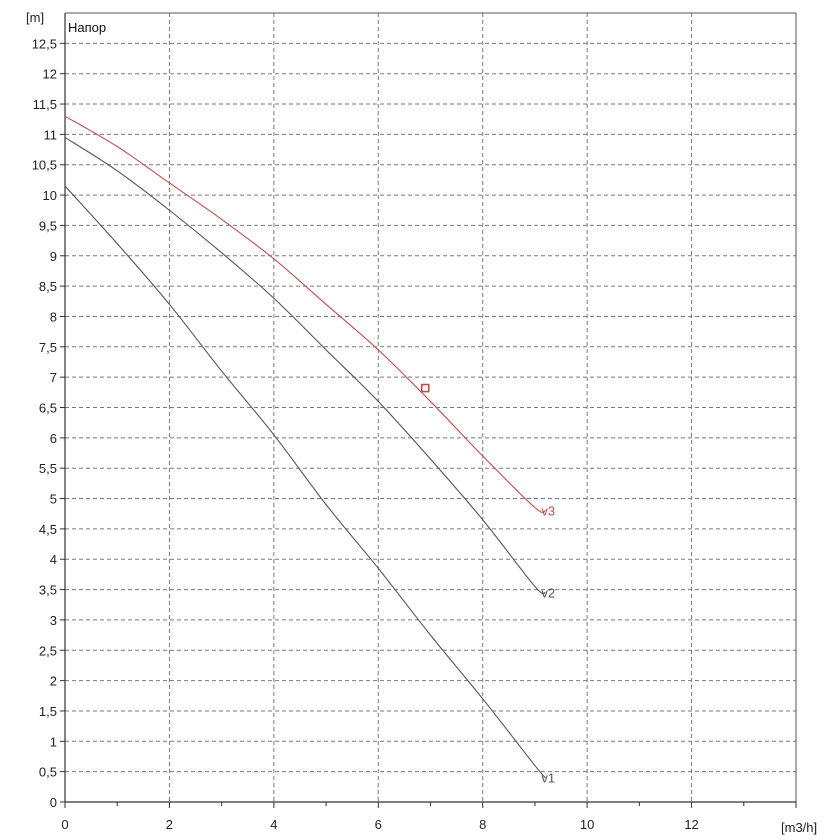  What do you see at coordinates (273, 824) in the screenshot?
I see `x-tick-label: 4` at bounding box center [273, 824].